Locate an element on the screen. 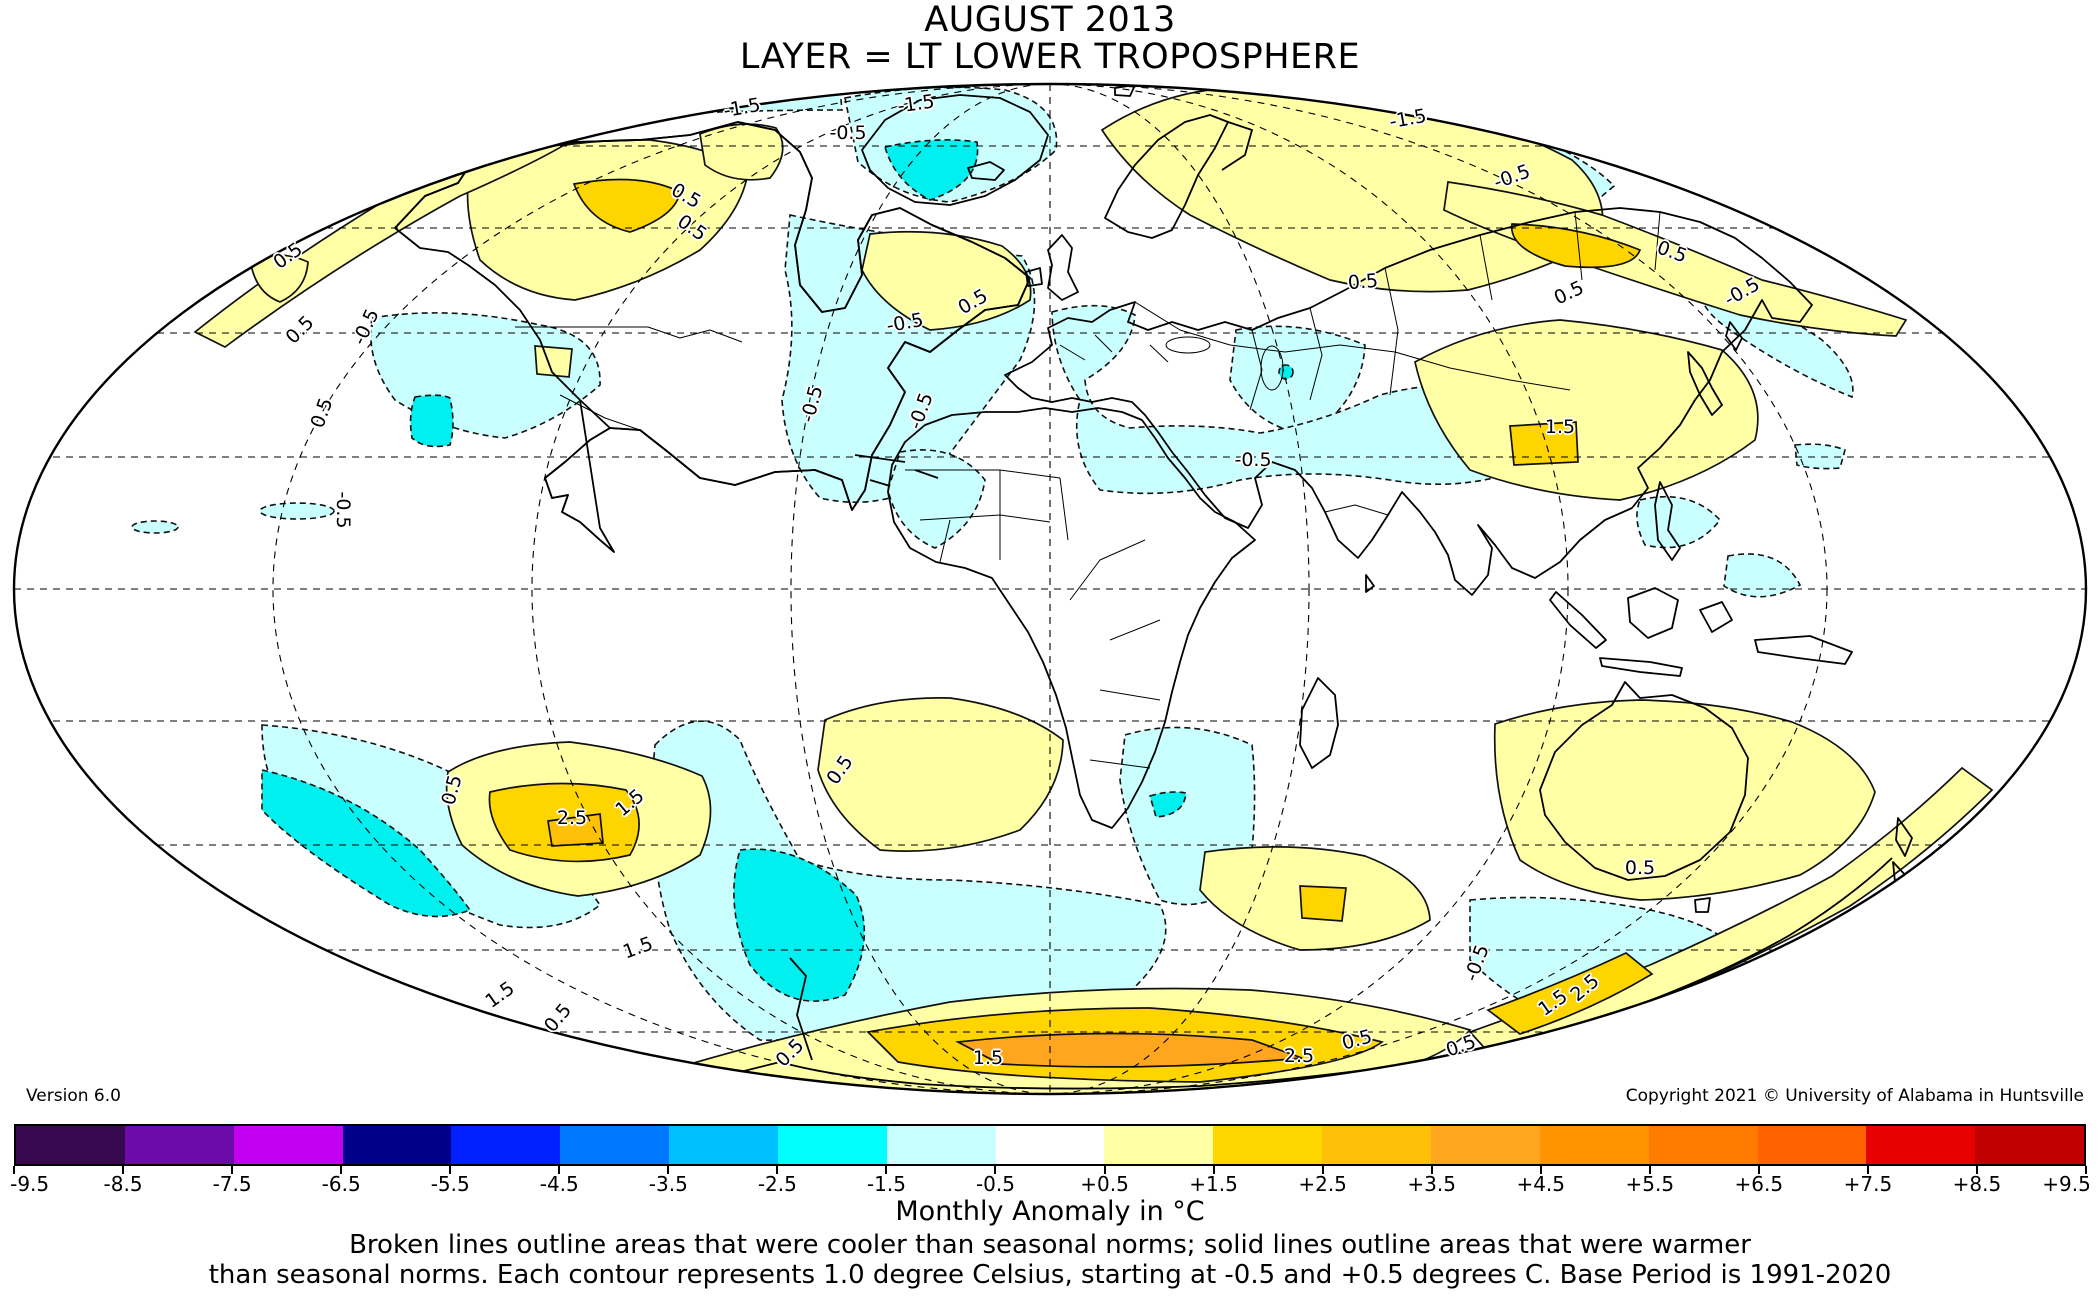  colorbar-tick-label: +2.5 is located at coordinates (1322, 1184).